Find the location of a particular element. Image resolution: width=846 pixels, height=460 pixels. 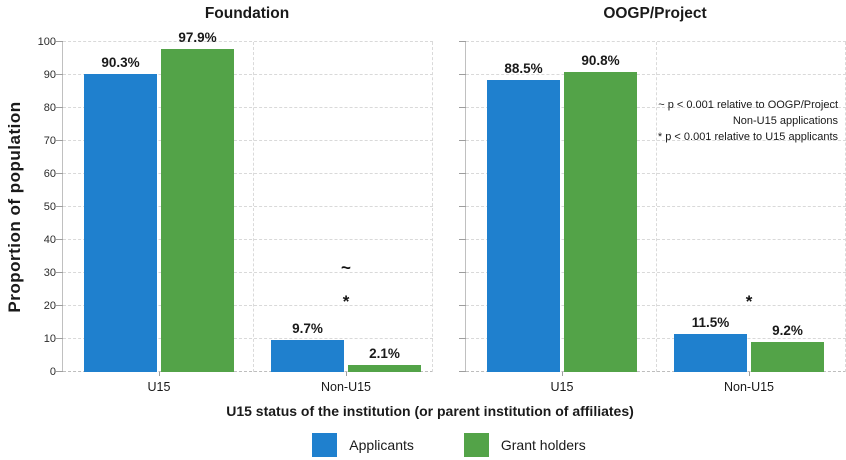

y-tick-label: 60 is located at coordinates (49, 174).